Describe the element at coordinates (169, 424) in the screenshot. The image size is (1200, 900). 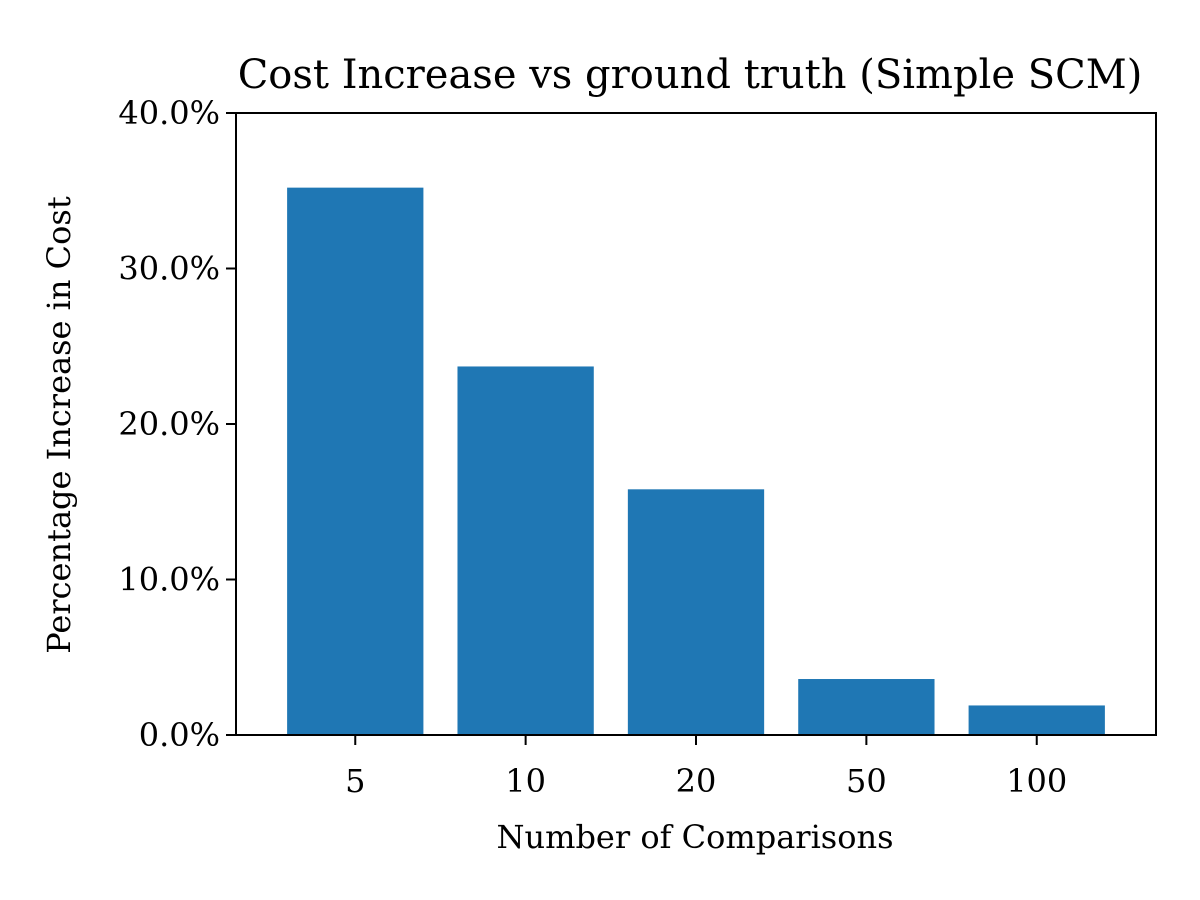
I see `y-tick-label: 20.0%` at that location.